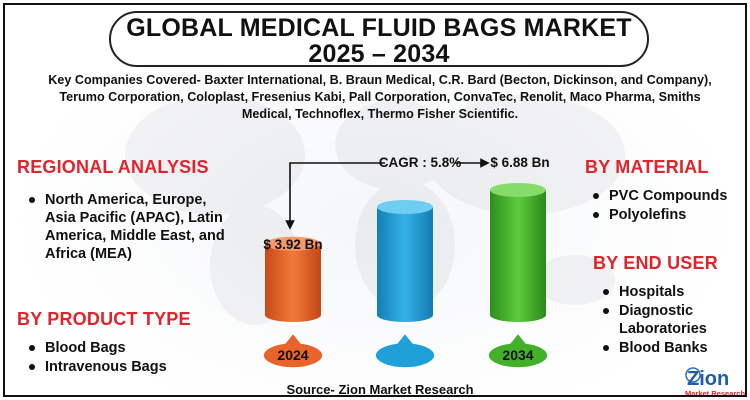  Describe the element at coordinates (127, 348) in the screenshot. I see `list-item: Blood Bags` at that location.